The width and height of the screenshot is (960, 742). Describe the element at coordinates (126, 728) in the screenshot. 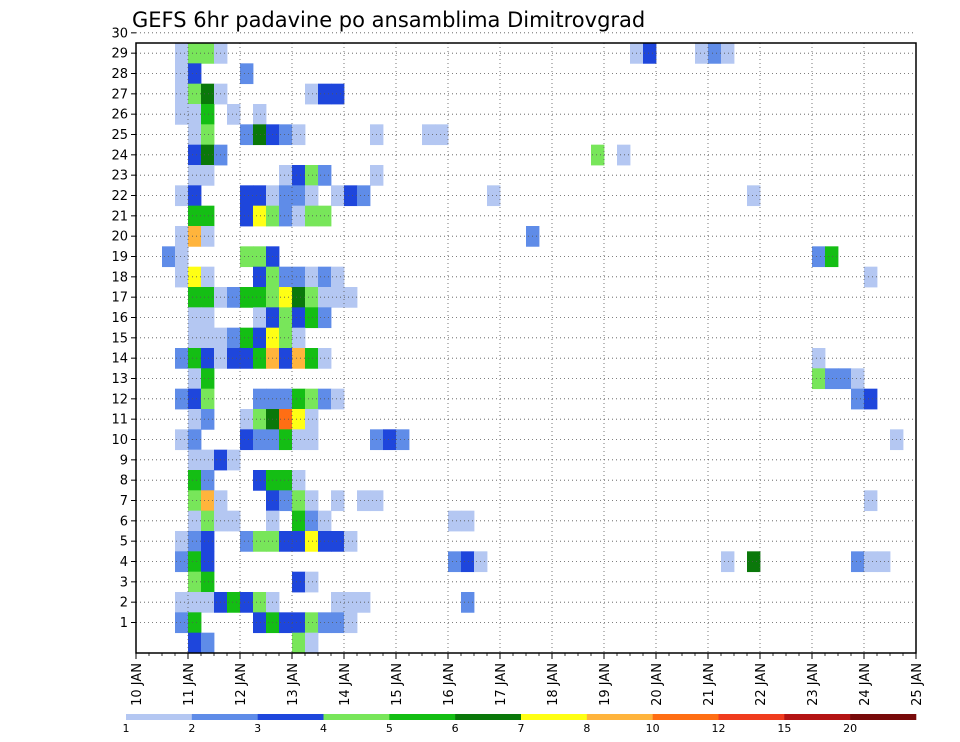

I see `legend-label: 1` at that location.